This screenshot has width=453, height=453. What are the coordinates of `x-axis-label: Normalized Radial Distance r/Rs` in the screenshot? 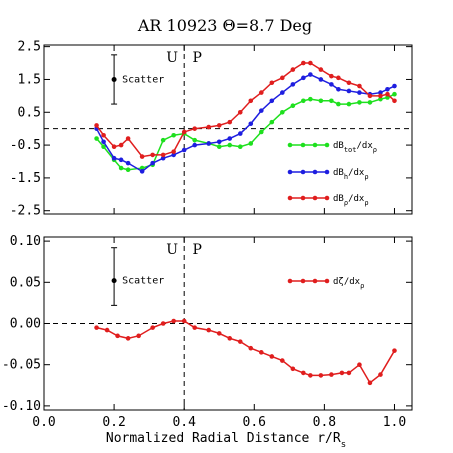 It's located at (226, 440).